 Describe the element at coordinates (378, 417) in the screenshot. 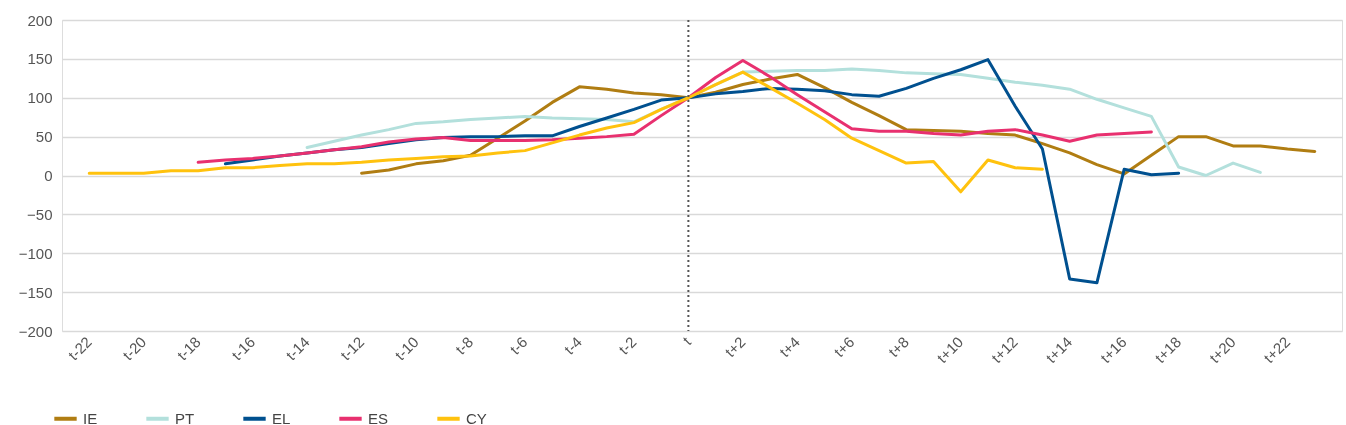

I see `legend-label: ES` at that location.